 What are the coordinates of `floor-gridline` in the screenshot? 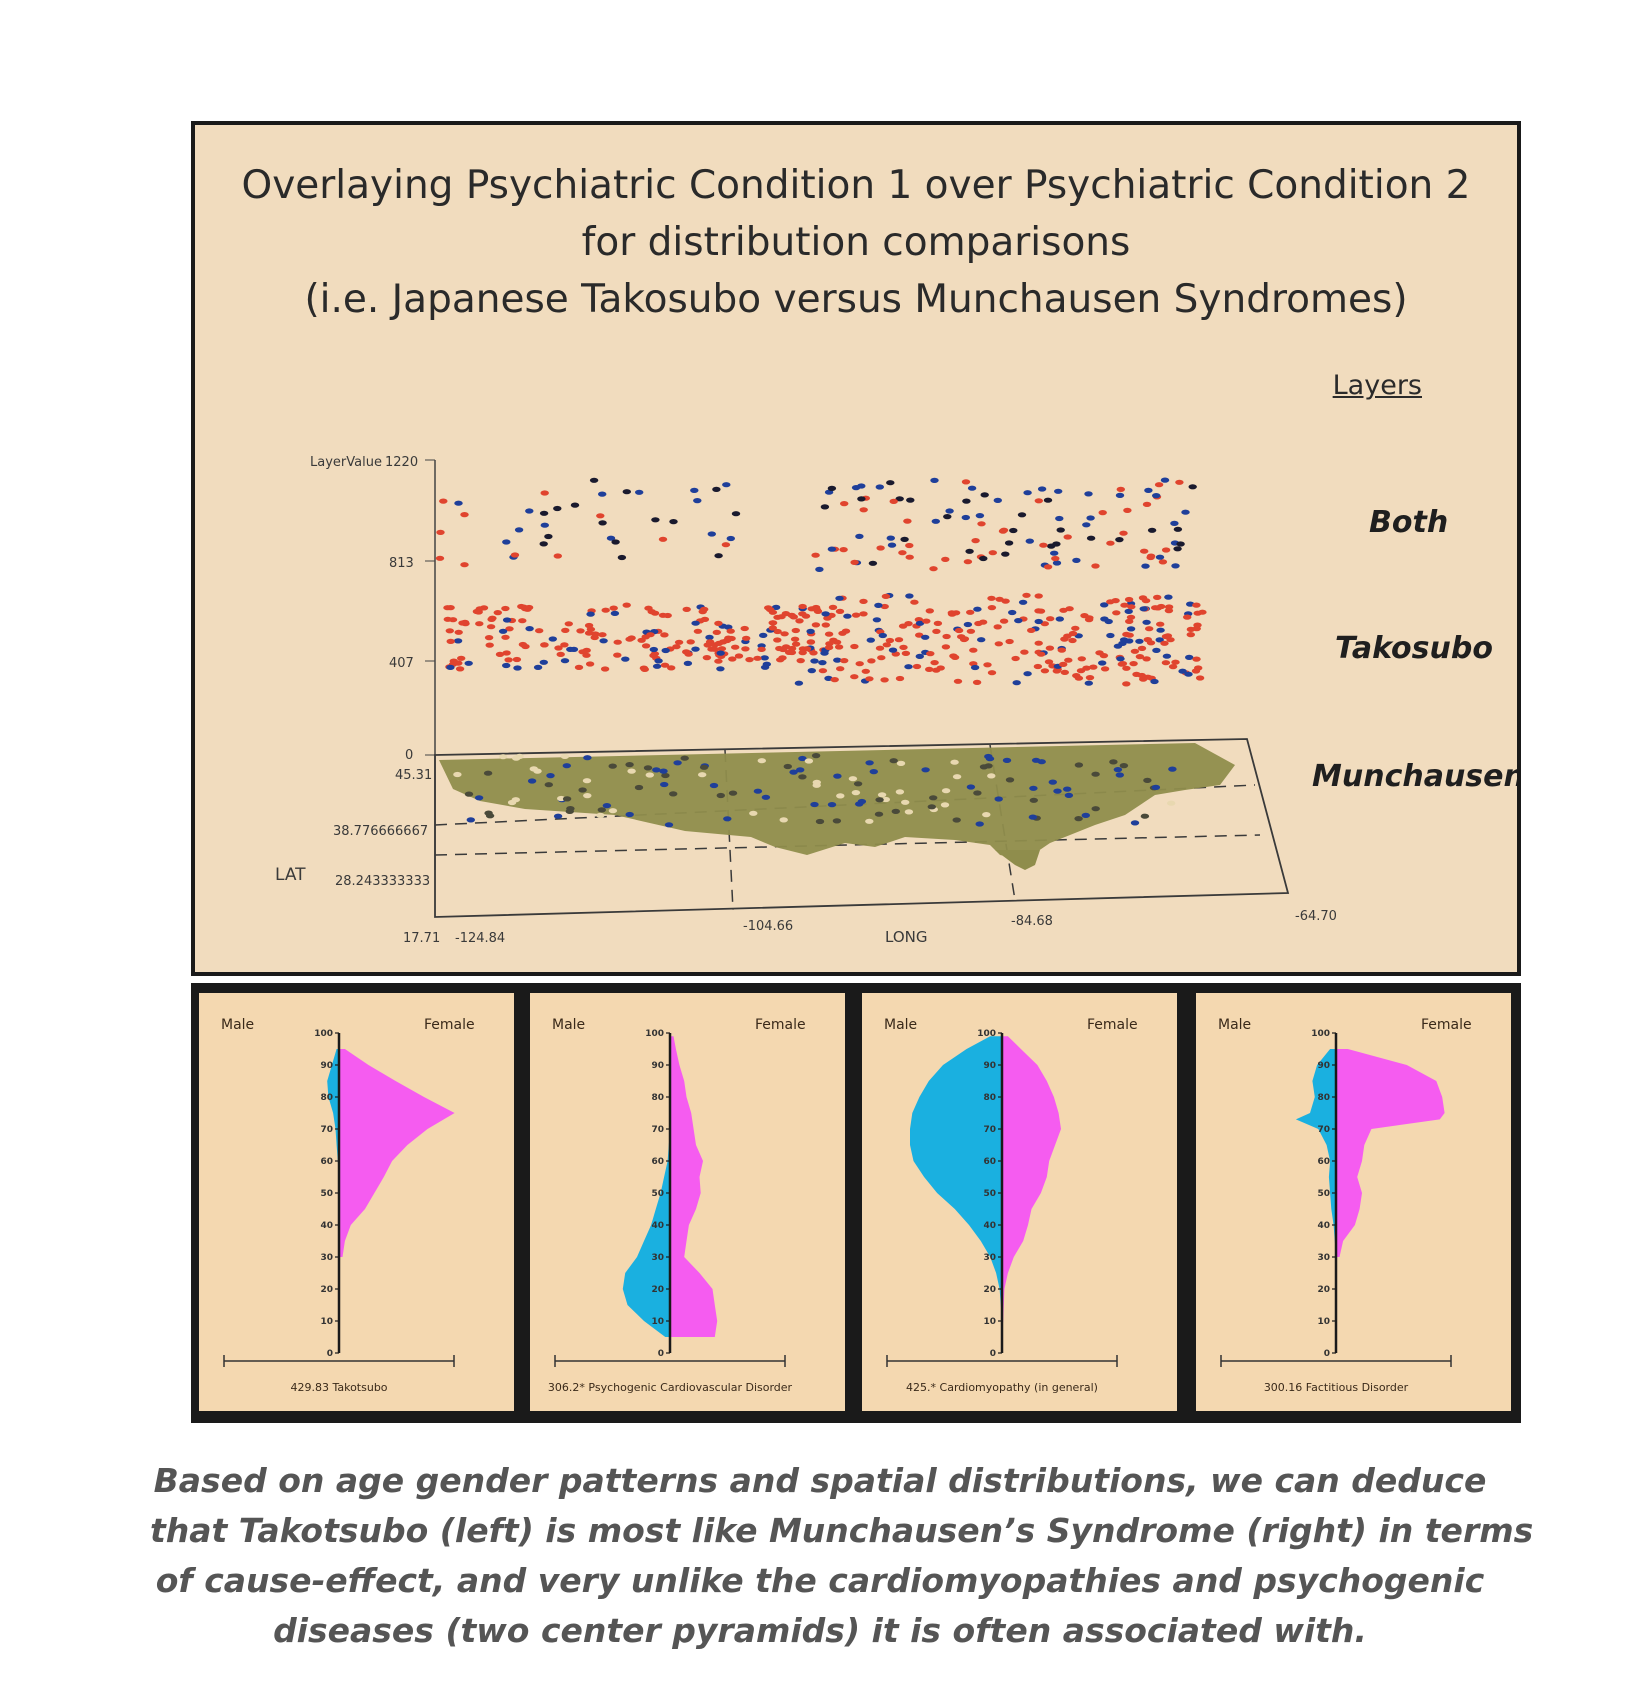 It's located at (847, 845).